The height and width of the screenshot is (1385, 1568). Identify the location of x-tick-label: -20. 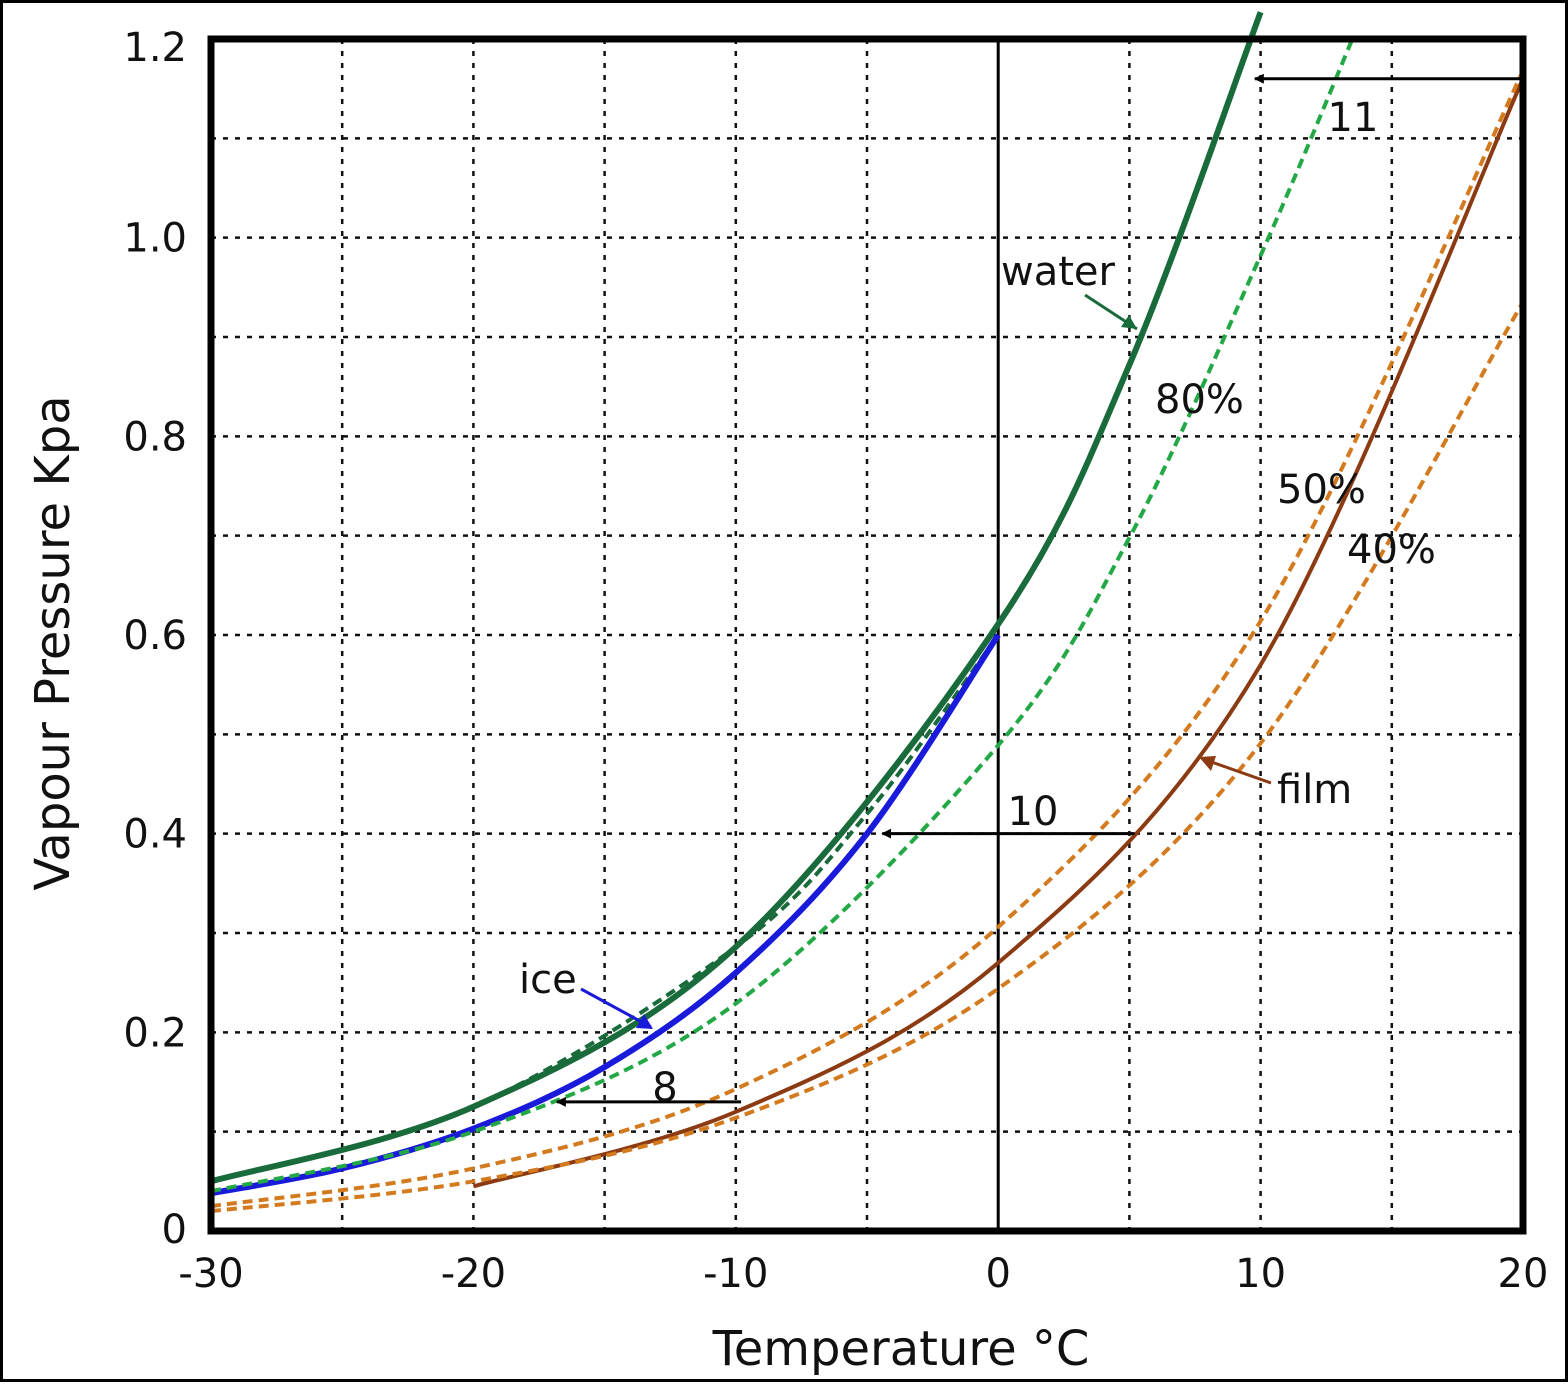
(473, 1274).